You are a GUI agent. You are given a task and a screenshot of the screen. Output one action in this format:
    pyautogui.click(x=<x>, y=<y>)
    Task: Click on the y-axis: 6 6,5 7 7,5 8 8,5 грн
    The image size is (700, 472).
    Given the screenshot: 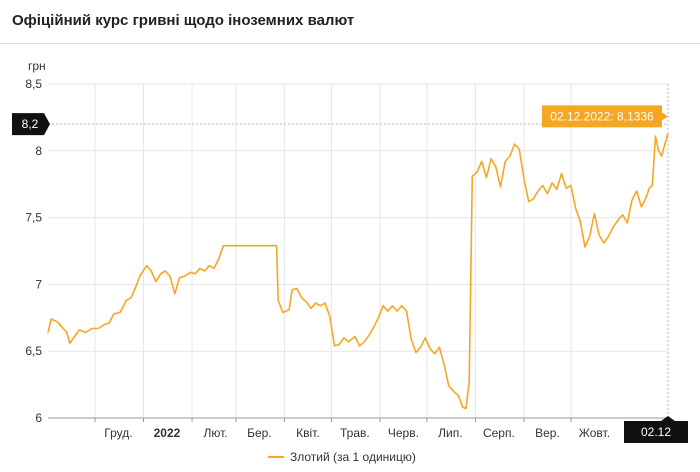 What is the action you would take?
    pyautogui.click(x=35, y=242)
    